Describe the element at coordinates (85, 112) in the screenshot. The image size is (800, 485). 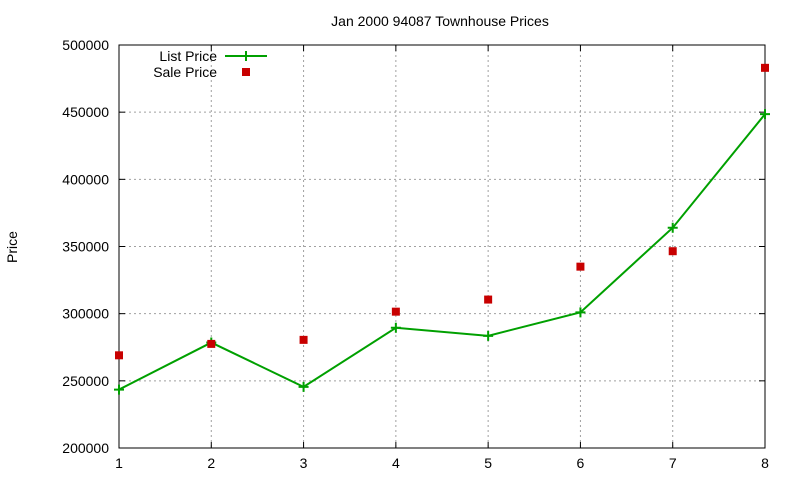
I see `y-tick-label: 450000` at that location.